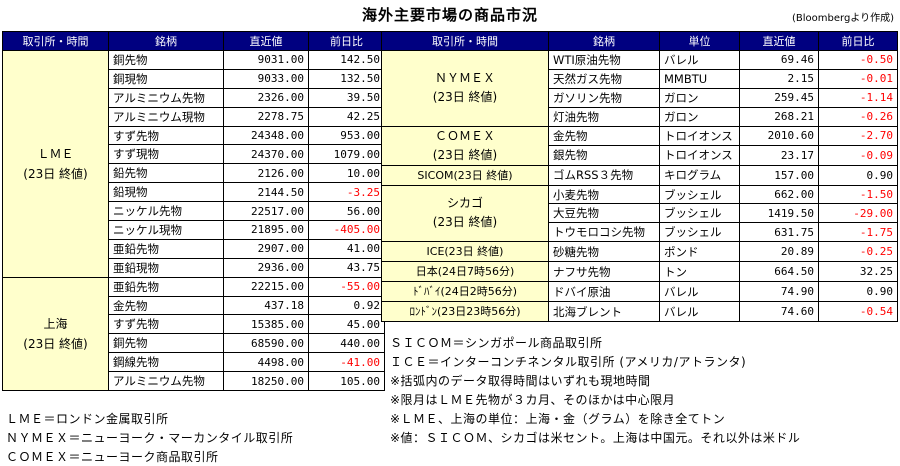  Describe the element at coordinates (858, 136) in the screenshot. I see `day-change: -2.70` at that location.